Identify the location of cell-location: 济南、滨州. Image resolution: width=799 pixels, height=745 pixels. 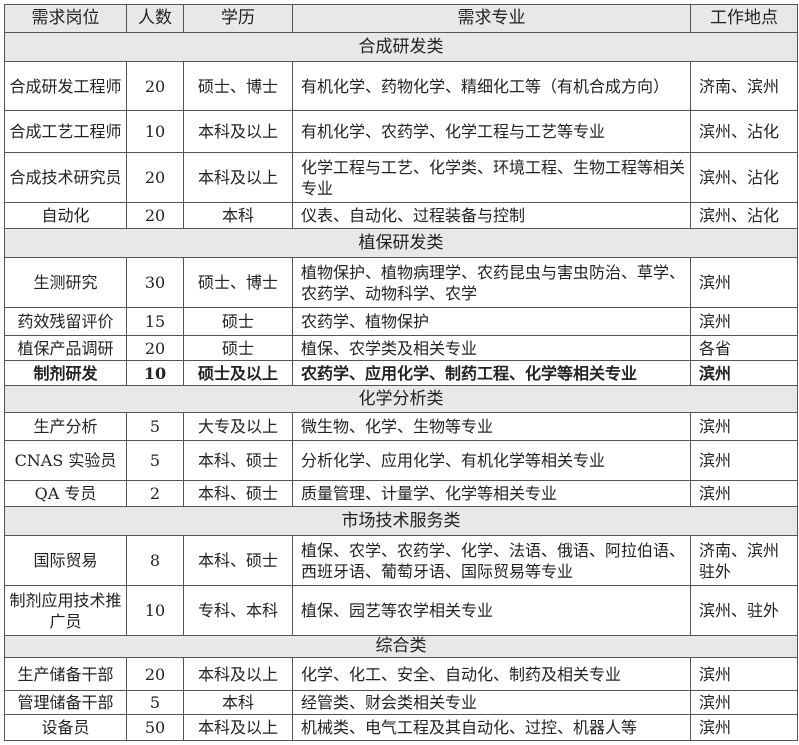
(744, 86).